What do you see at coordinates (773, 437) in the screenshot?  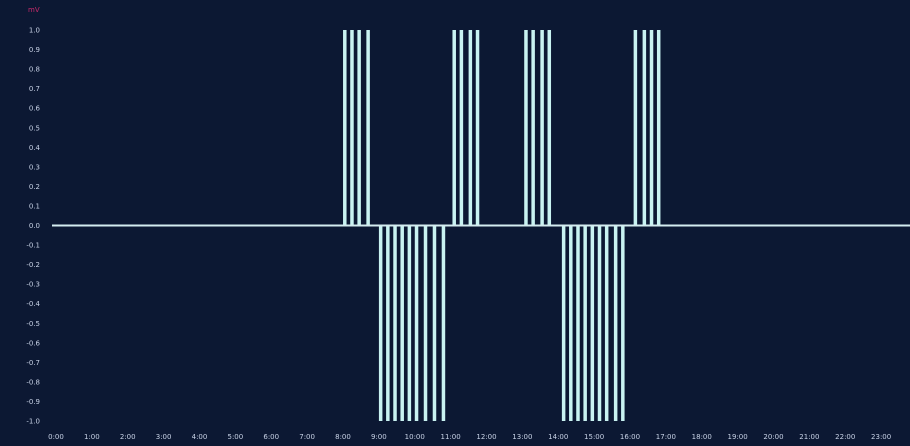 I see `x-tick-label: 20:00` at bounding box center [773, 437].